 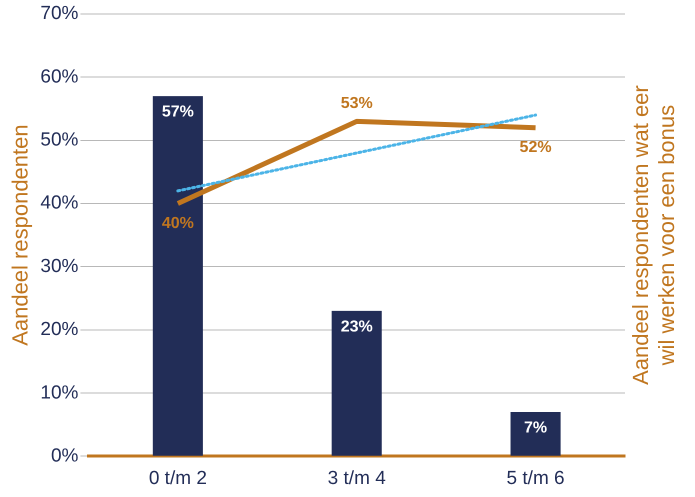 What do you see at coordinates (177, 478) in the screenshot?
I see `x-tick-label: 0 t/m 2` at bounding box center [177, 478].